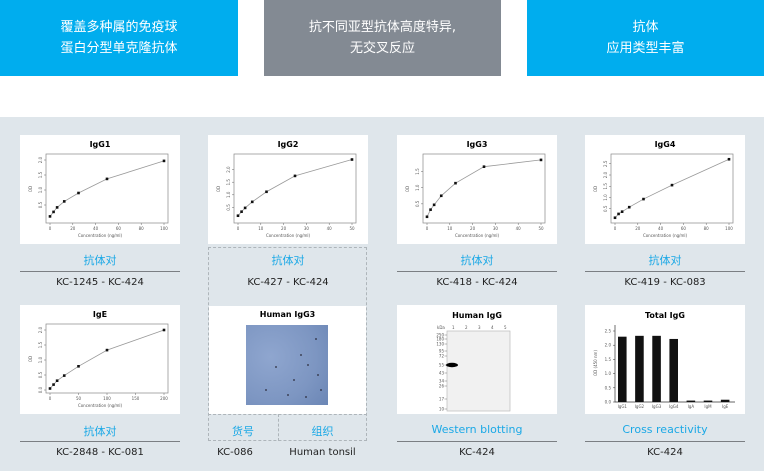  What do you see at coordinates (382, 27) in the screenshot?
I see `banner-line: 抗不同亚型抗体高度特异,` at bounding box center [382, 27].